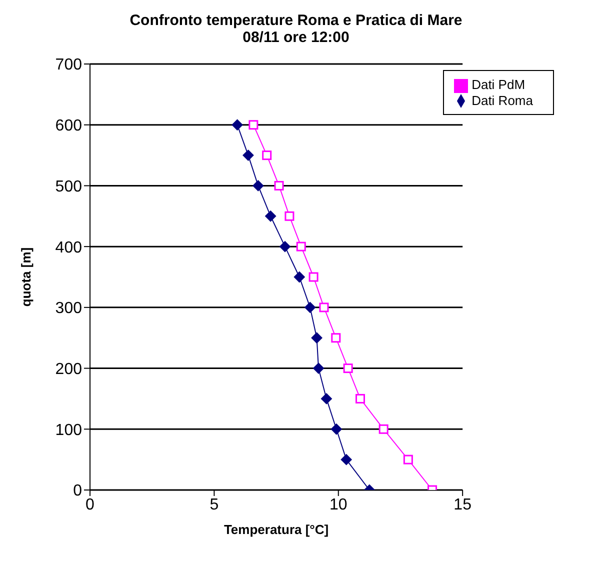  I want to click on legend-label: Dati PdM, so click(499, 84).